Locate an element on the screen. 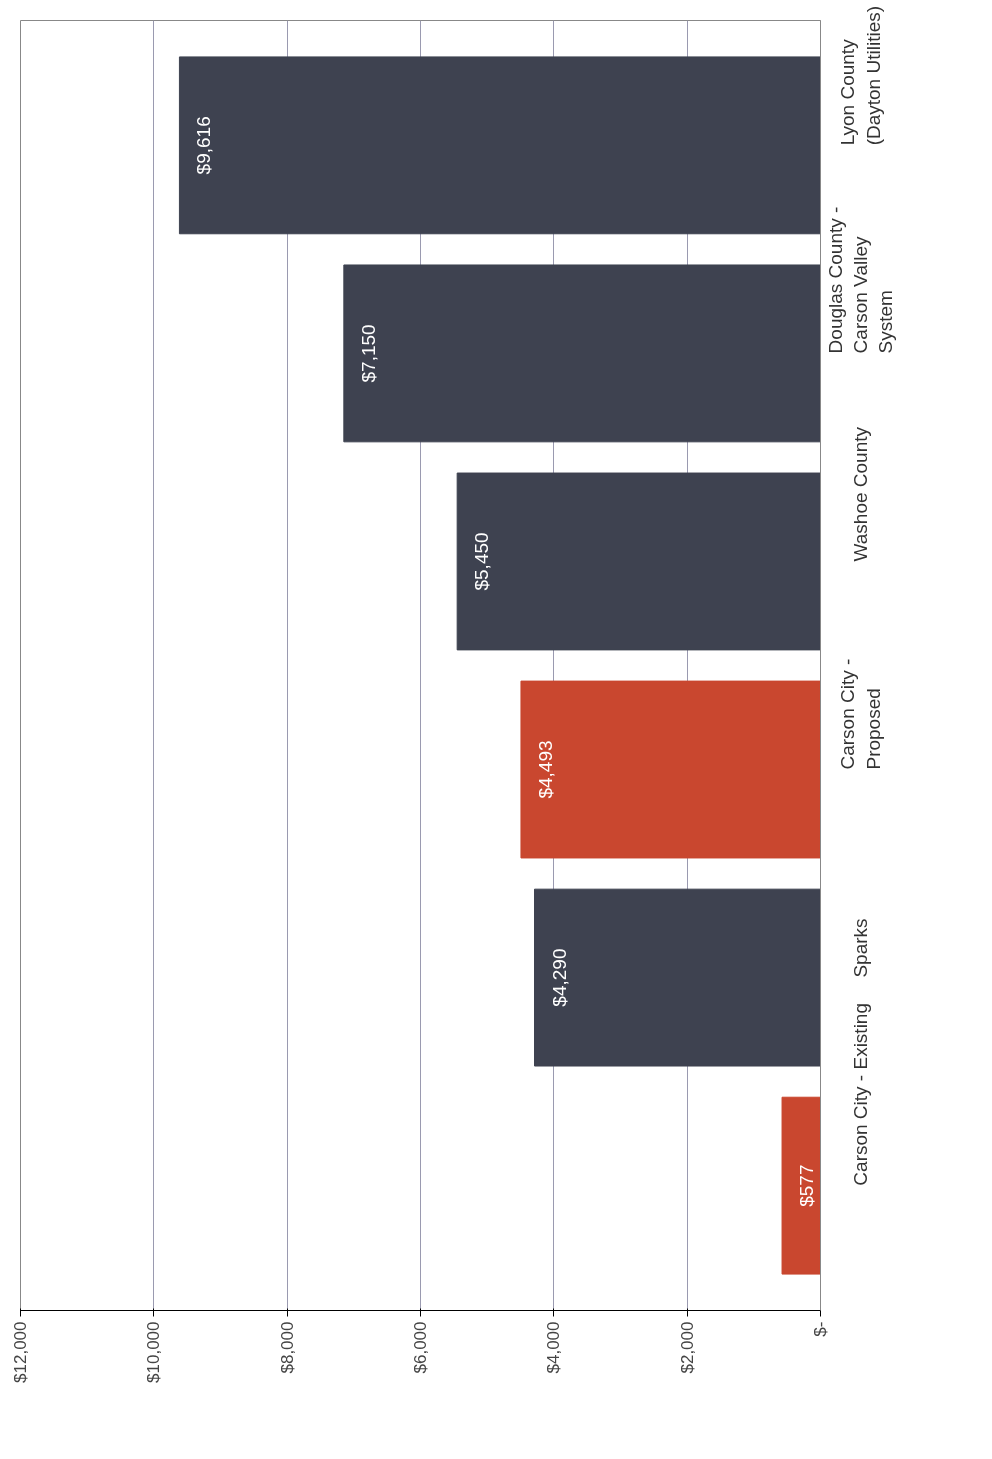  data-label: $7,150 is located at coordinates (368, 353).